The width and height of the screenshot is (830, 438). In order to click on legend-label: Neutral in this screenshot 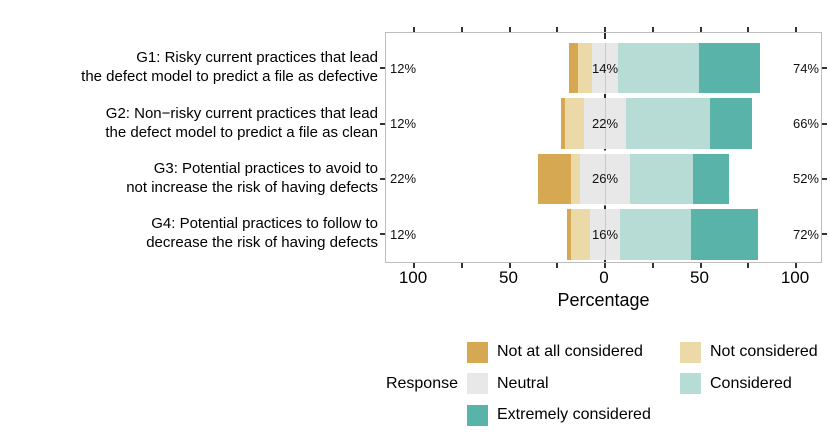, I will do `click(523, 383)`.